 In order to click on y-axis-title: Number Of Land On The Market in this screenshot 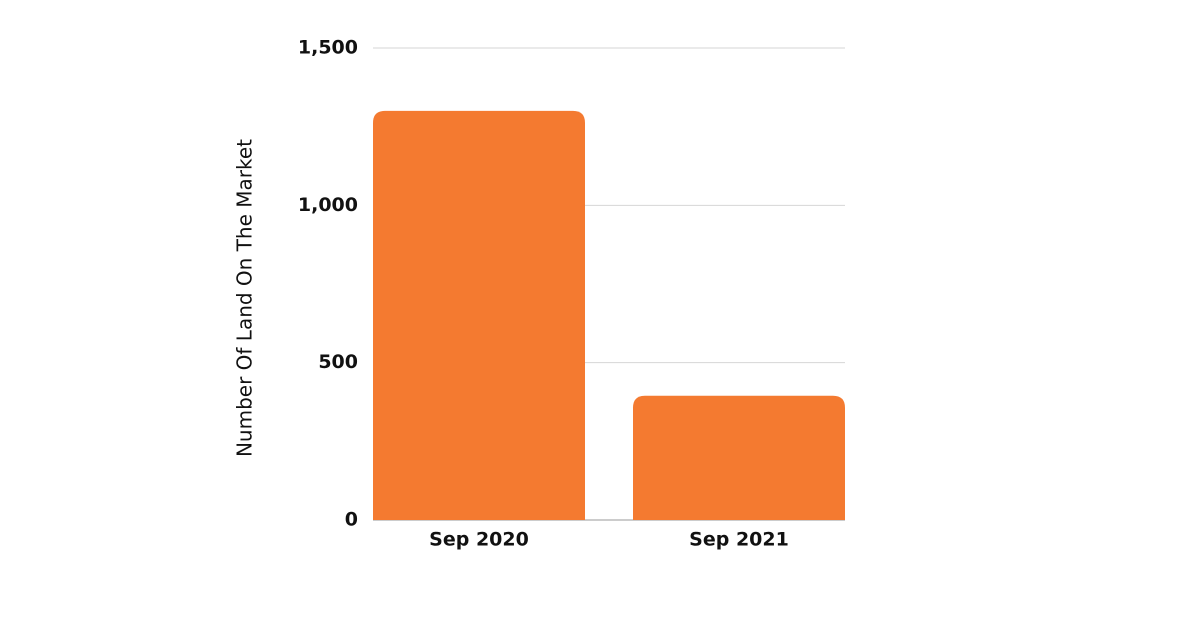, I will do `click(245, 298)`.